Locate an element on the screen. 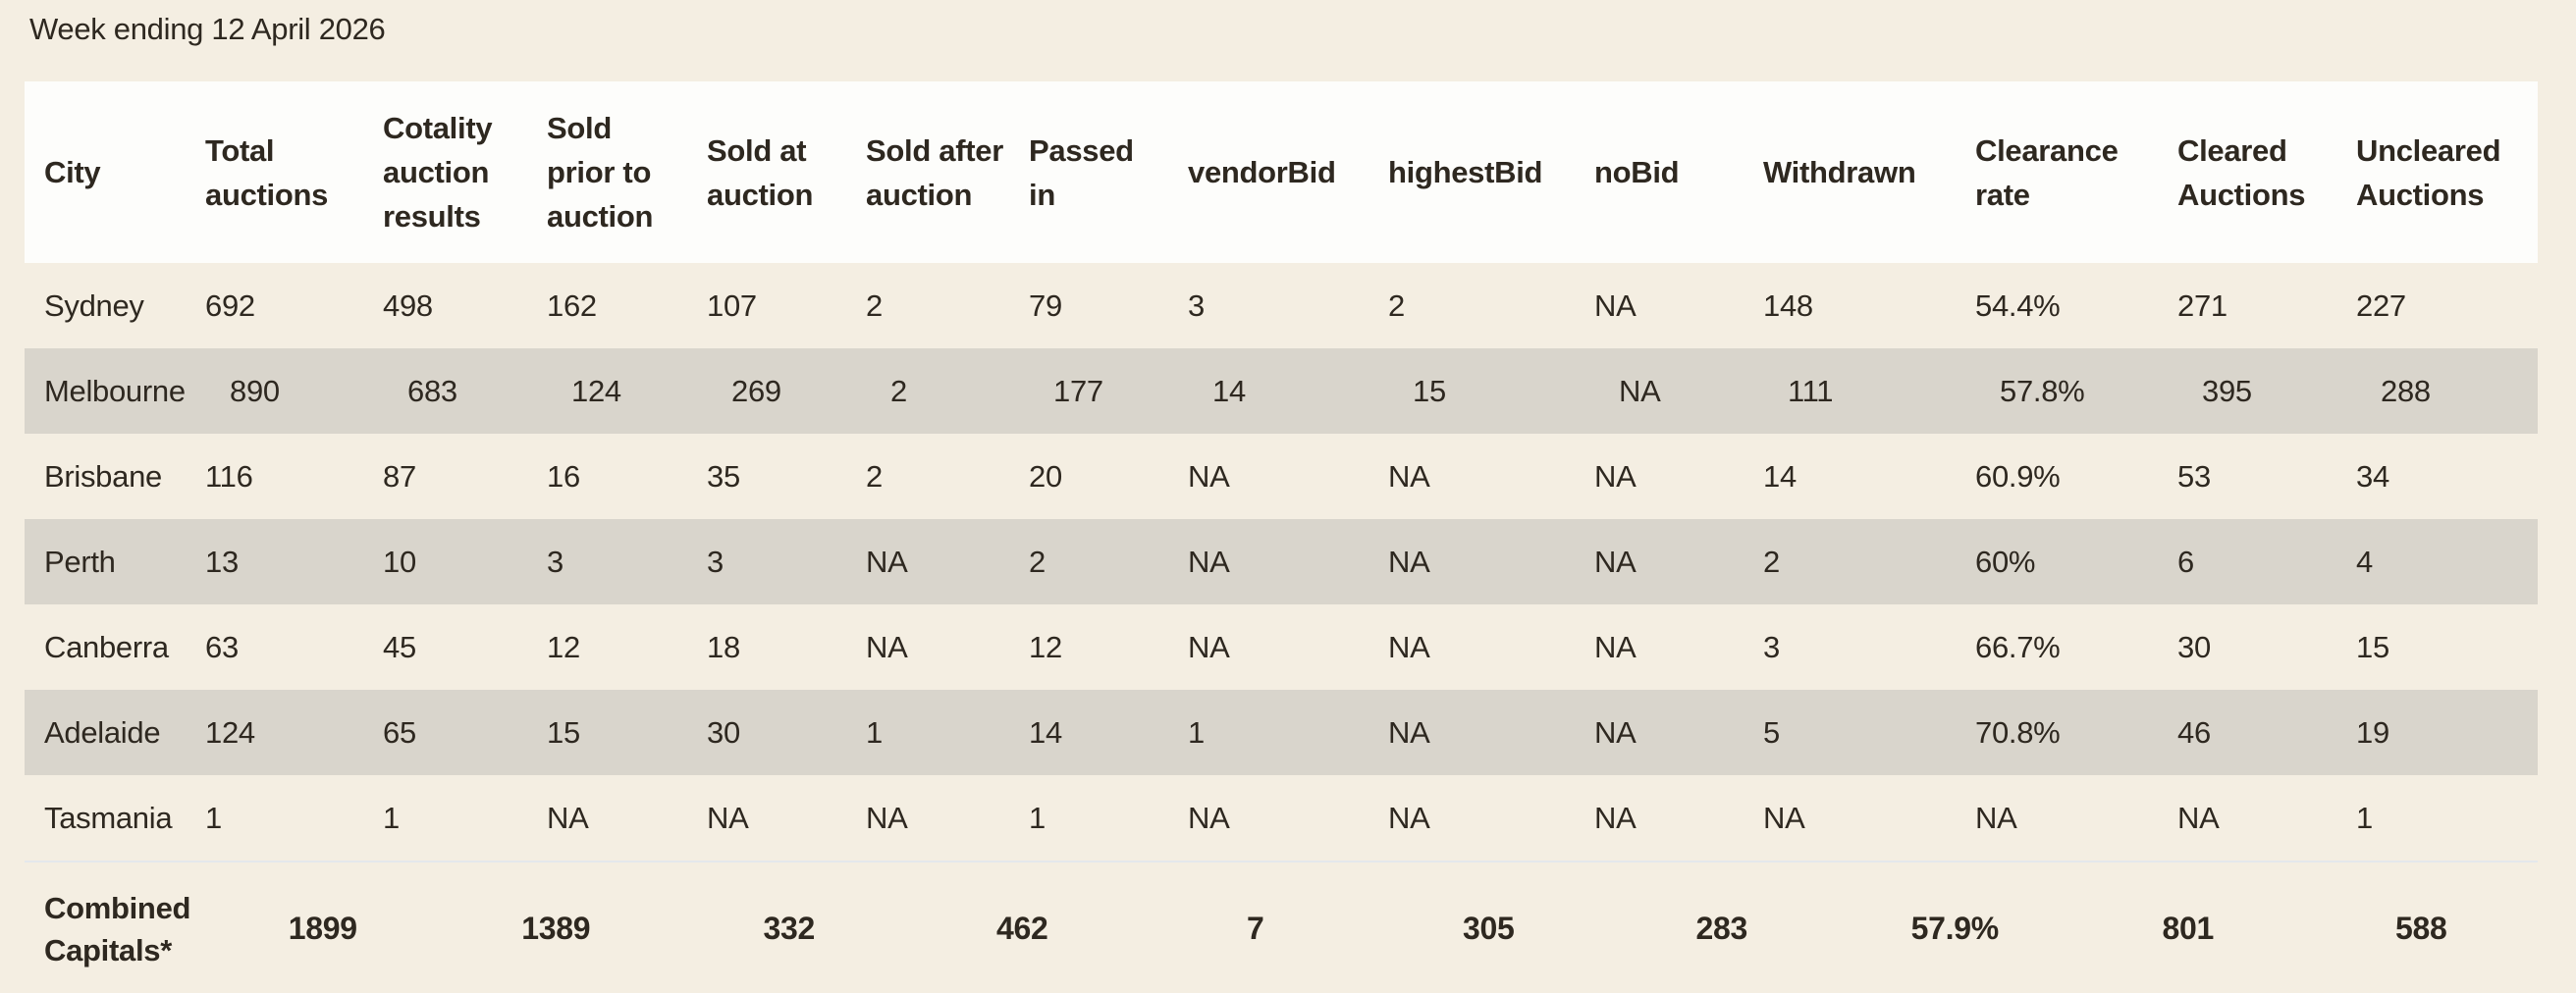 The height and width of the screenshot is (993, 2576). cell: 162 is located at coordinates (572, 305).